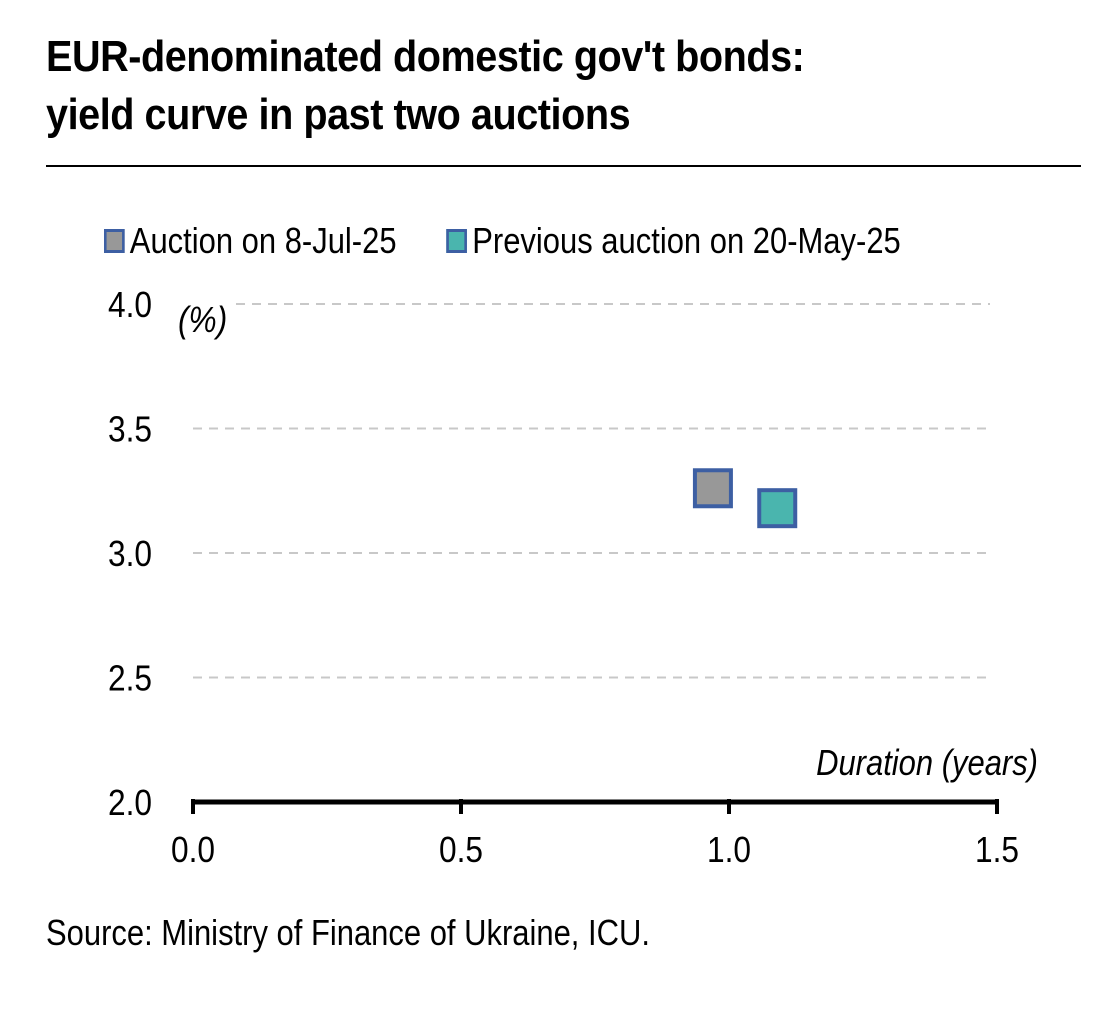 The width and height of the screenshot is (1116, 1028). What do you see at coordinates (729, 850) in the screenshot?
I see `x-tick-label-2: 1.0` at bounding box center [729, 850].